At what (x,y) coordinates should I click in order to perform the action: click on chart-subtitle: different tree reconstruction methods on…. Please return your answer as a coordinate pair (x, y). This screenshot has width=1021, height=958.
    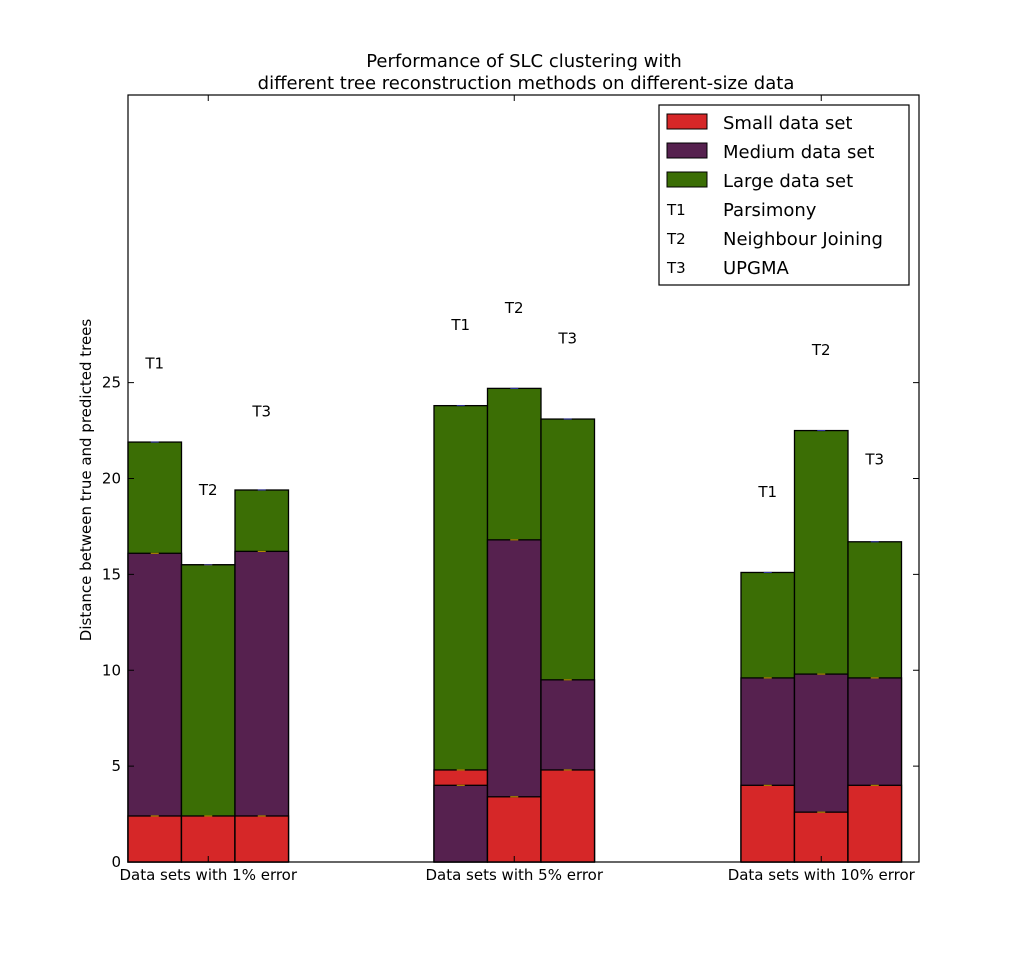
    Looking at the image, I should click on (526, 83).